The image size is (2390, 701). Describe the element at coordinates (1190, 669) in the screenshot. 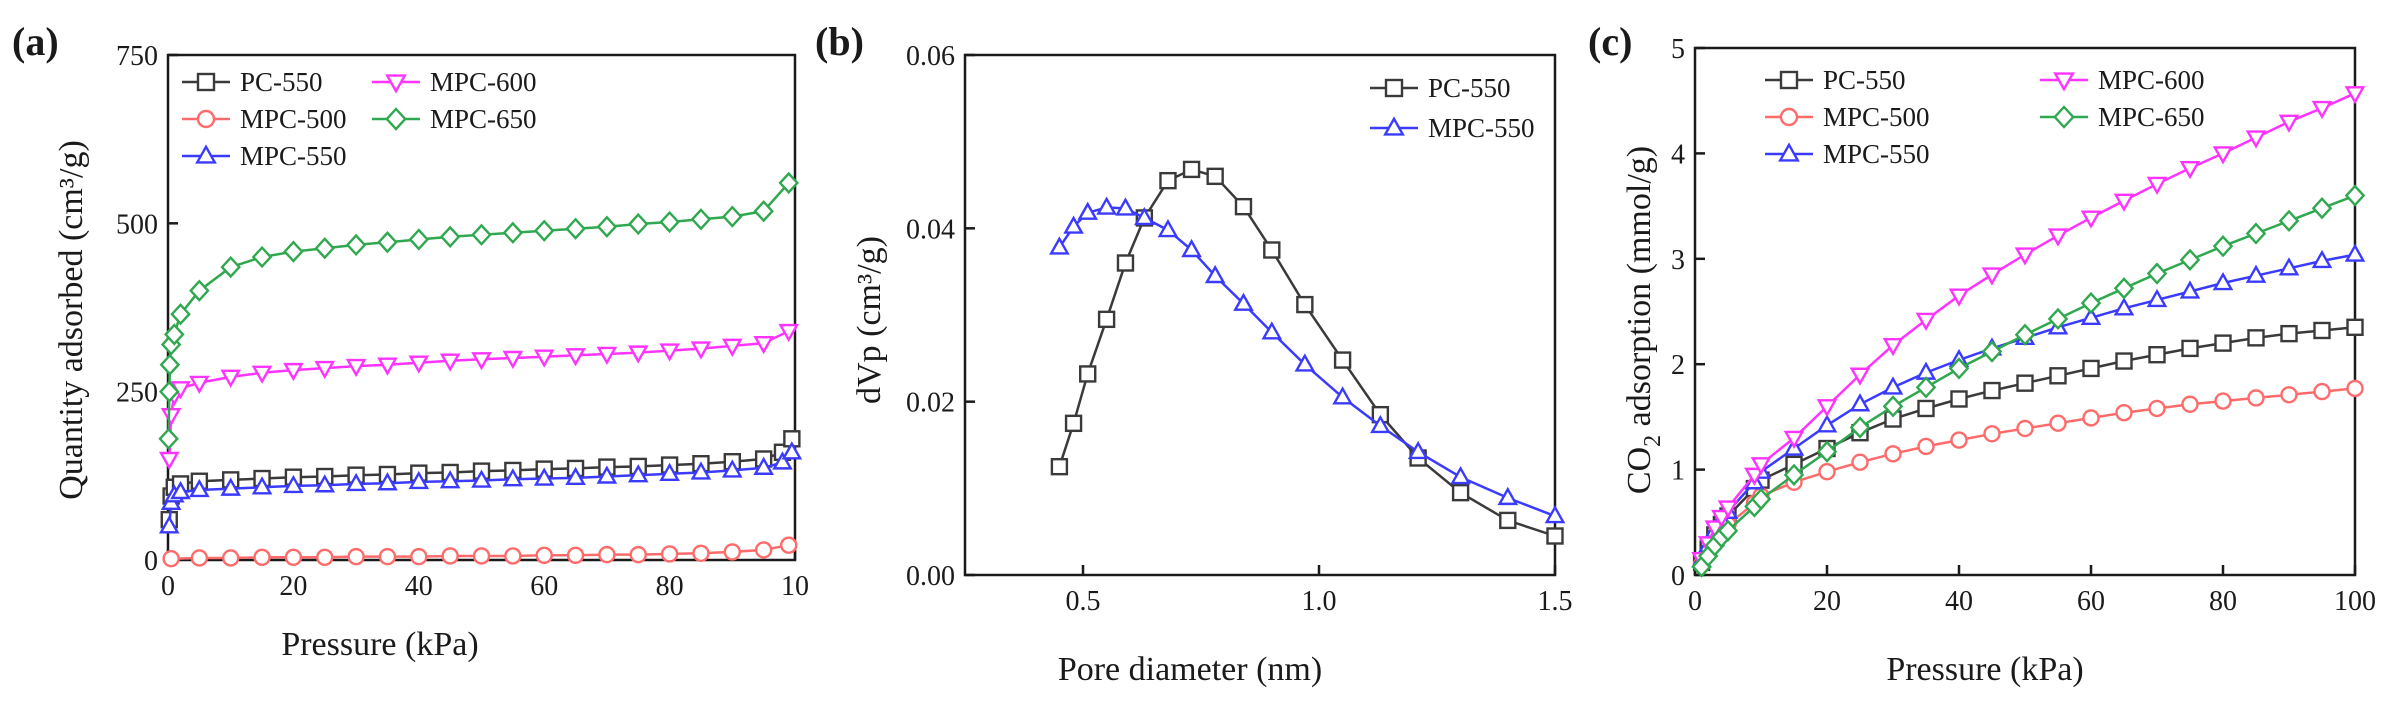

I see `x-axis-title-b: Pore diameter (nm)` at that location.